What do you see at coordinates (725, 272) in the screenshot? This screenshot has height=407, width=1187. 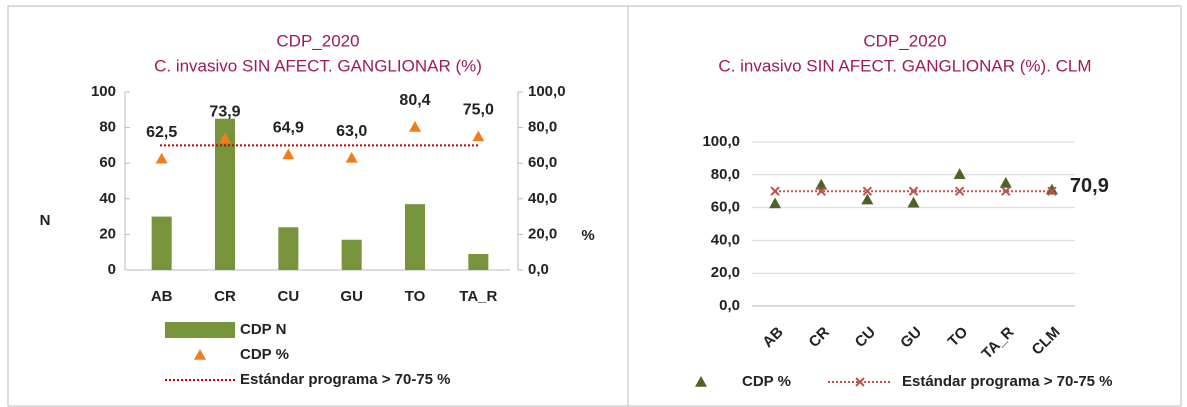 I see `y-tick-label: 20,0` at bounding box center [725, 272].